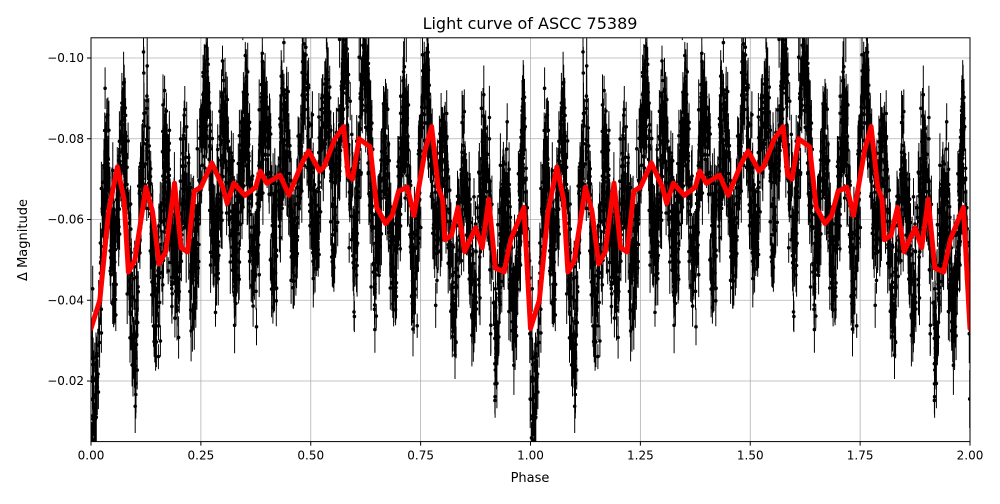 This screenshot has height=504, width=1000. I want to click on chart-title: Light curve of ASCC 75389, so click(530, 23).